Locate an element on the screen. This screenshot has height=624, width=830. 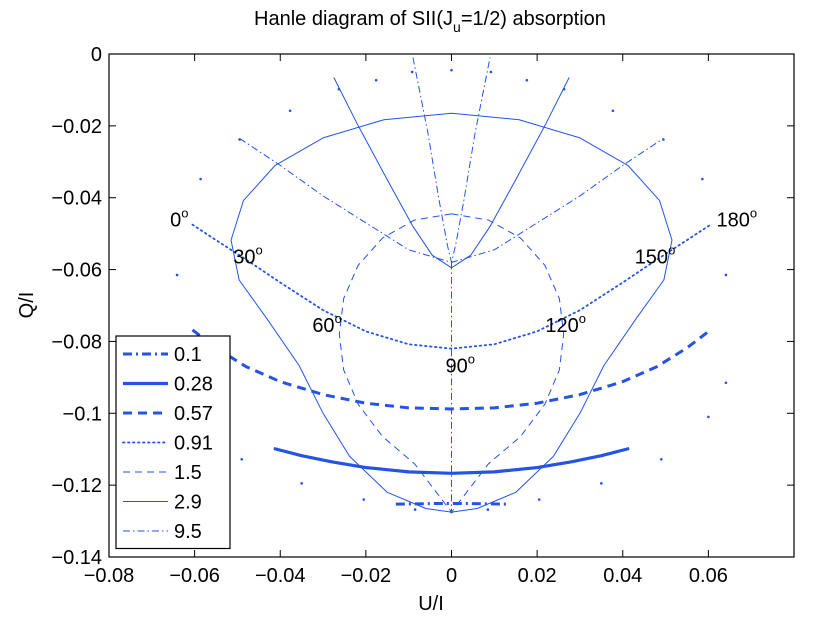
x-tick-label: −0.08 is located at coordinates (109, 576).